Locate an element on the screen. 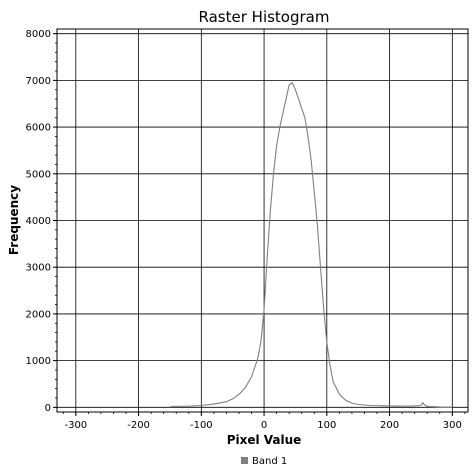 This screenshot has height=474, width=474. x-tick-label: 300 is located at coordinates (452, 425).